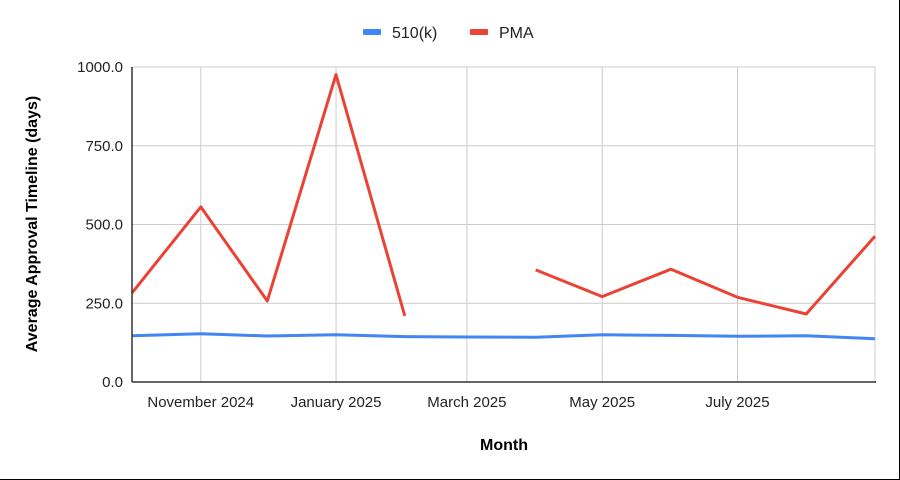  I want to click on legend-label-510k: 510(k), so click(414, 33).